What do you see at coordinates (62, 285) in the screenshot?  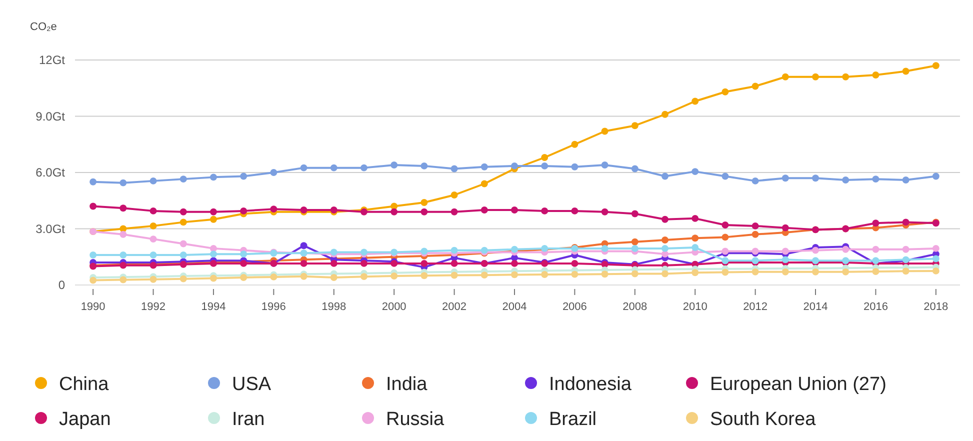 I see `y-tick-label: 0` at bounding box center [62, 285].